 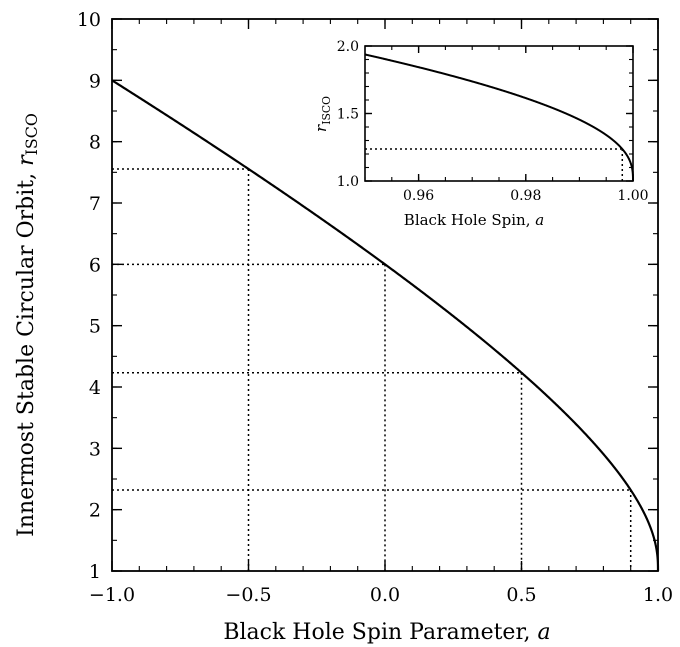 What do you see at coordinates (469, 220) in the screenshot?
I see `inset-x-axis-label-text: Black Hole Spin,` at bounding box center [469, 220].